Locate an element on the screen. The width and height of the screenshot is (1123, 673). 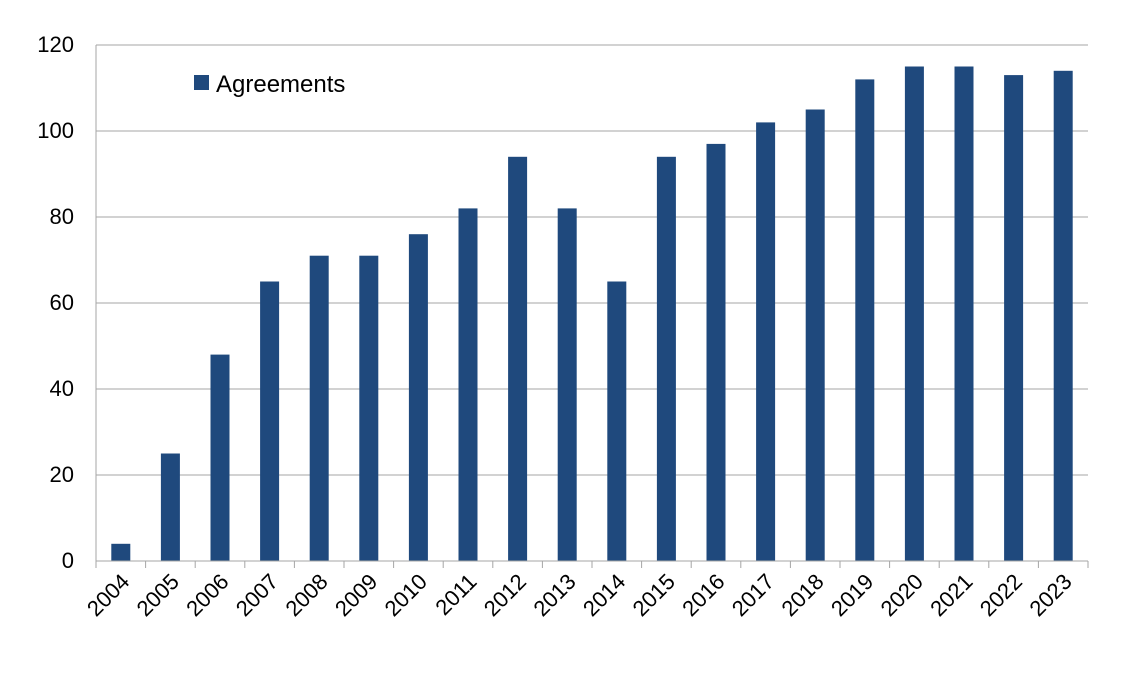
bar-2015 is located at coordinates (666, 359).